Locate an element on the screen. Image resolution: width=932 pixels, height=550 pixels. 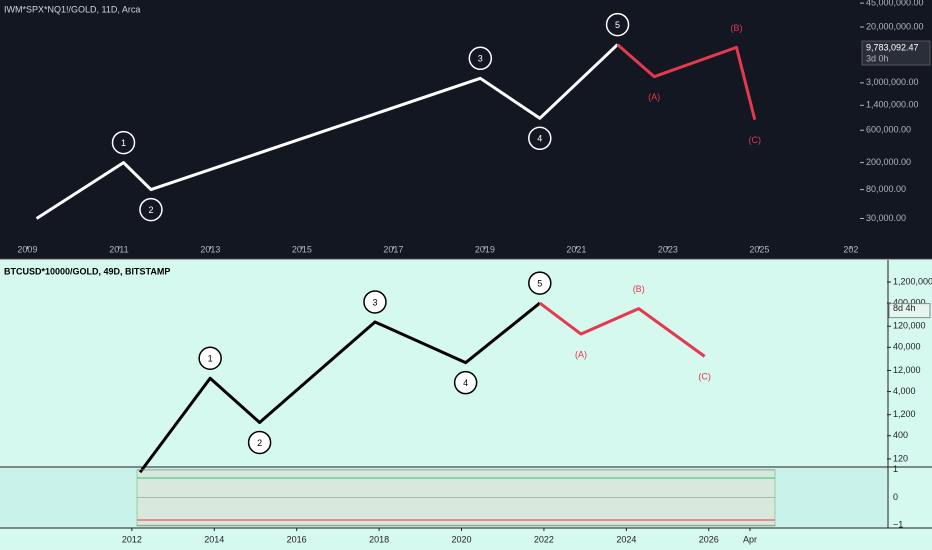
y-tick-label: 40,000 is located at coordinates (907, 347).